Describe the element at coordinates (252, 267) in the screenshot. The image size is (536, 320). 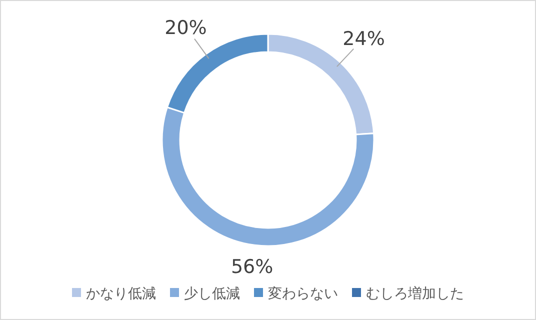
I see `data-label: 56%` at that location.